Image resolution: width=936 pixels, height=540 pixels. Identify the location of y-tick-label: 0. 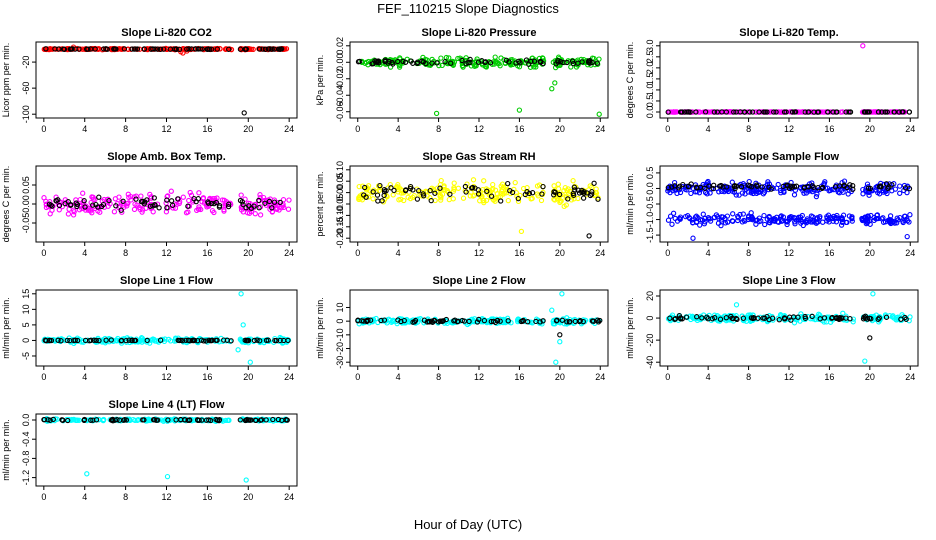
(340, 321).